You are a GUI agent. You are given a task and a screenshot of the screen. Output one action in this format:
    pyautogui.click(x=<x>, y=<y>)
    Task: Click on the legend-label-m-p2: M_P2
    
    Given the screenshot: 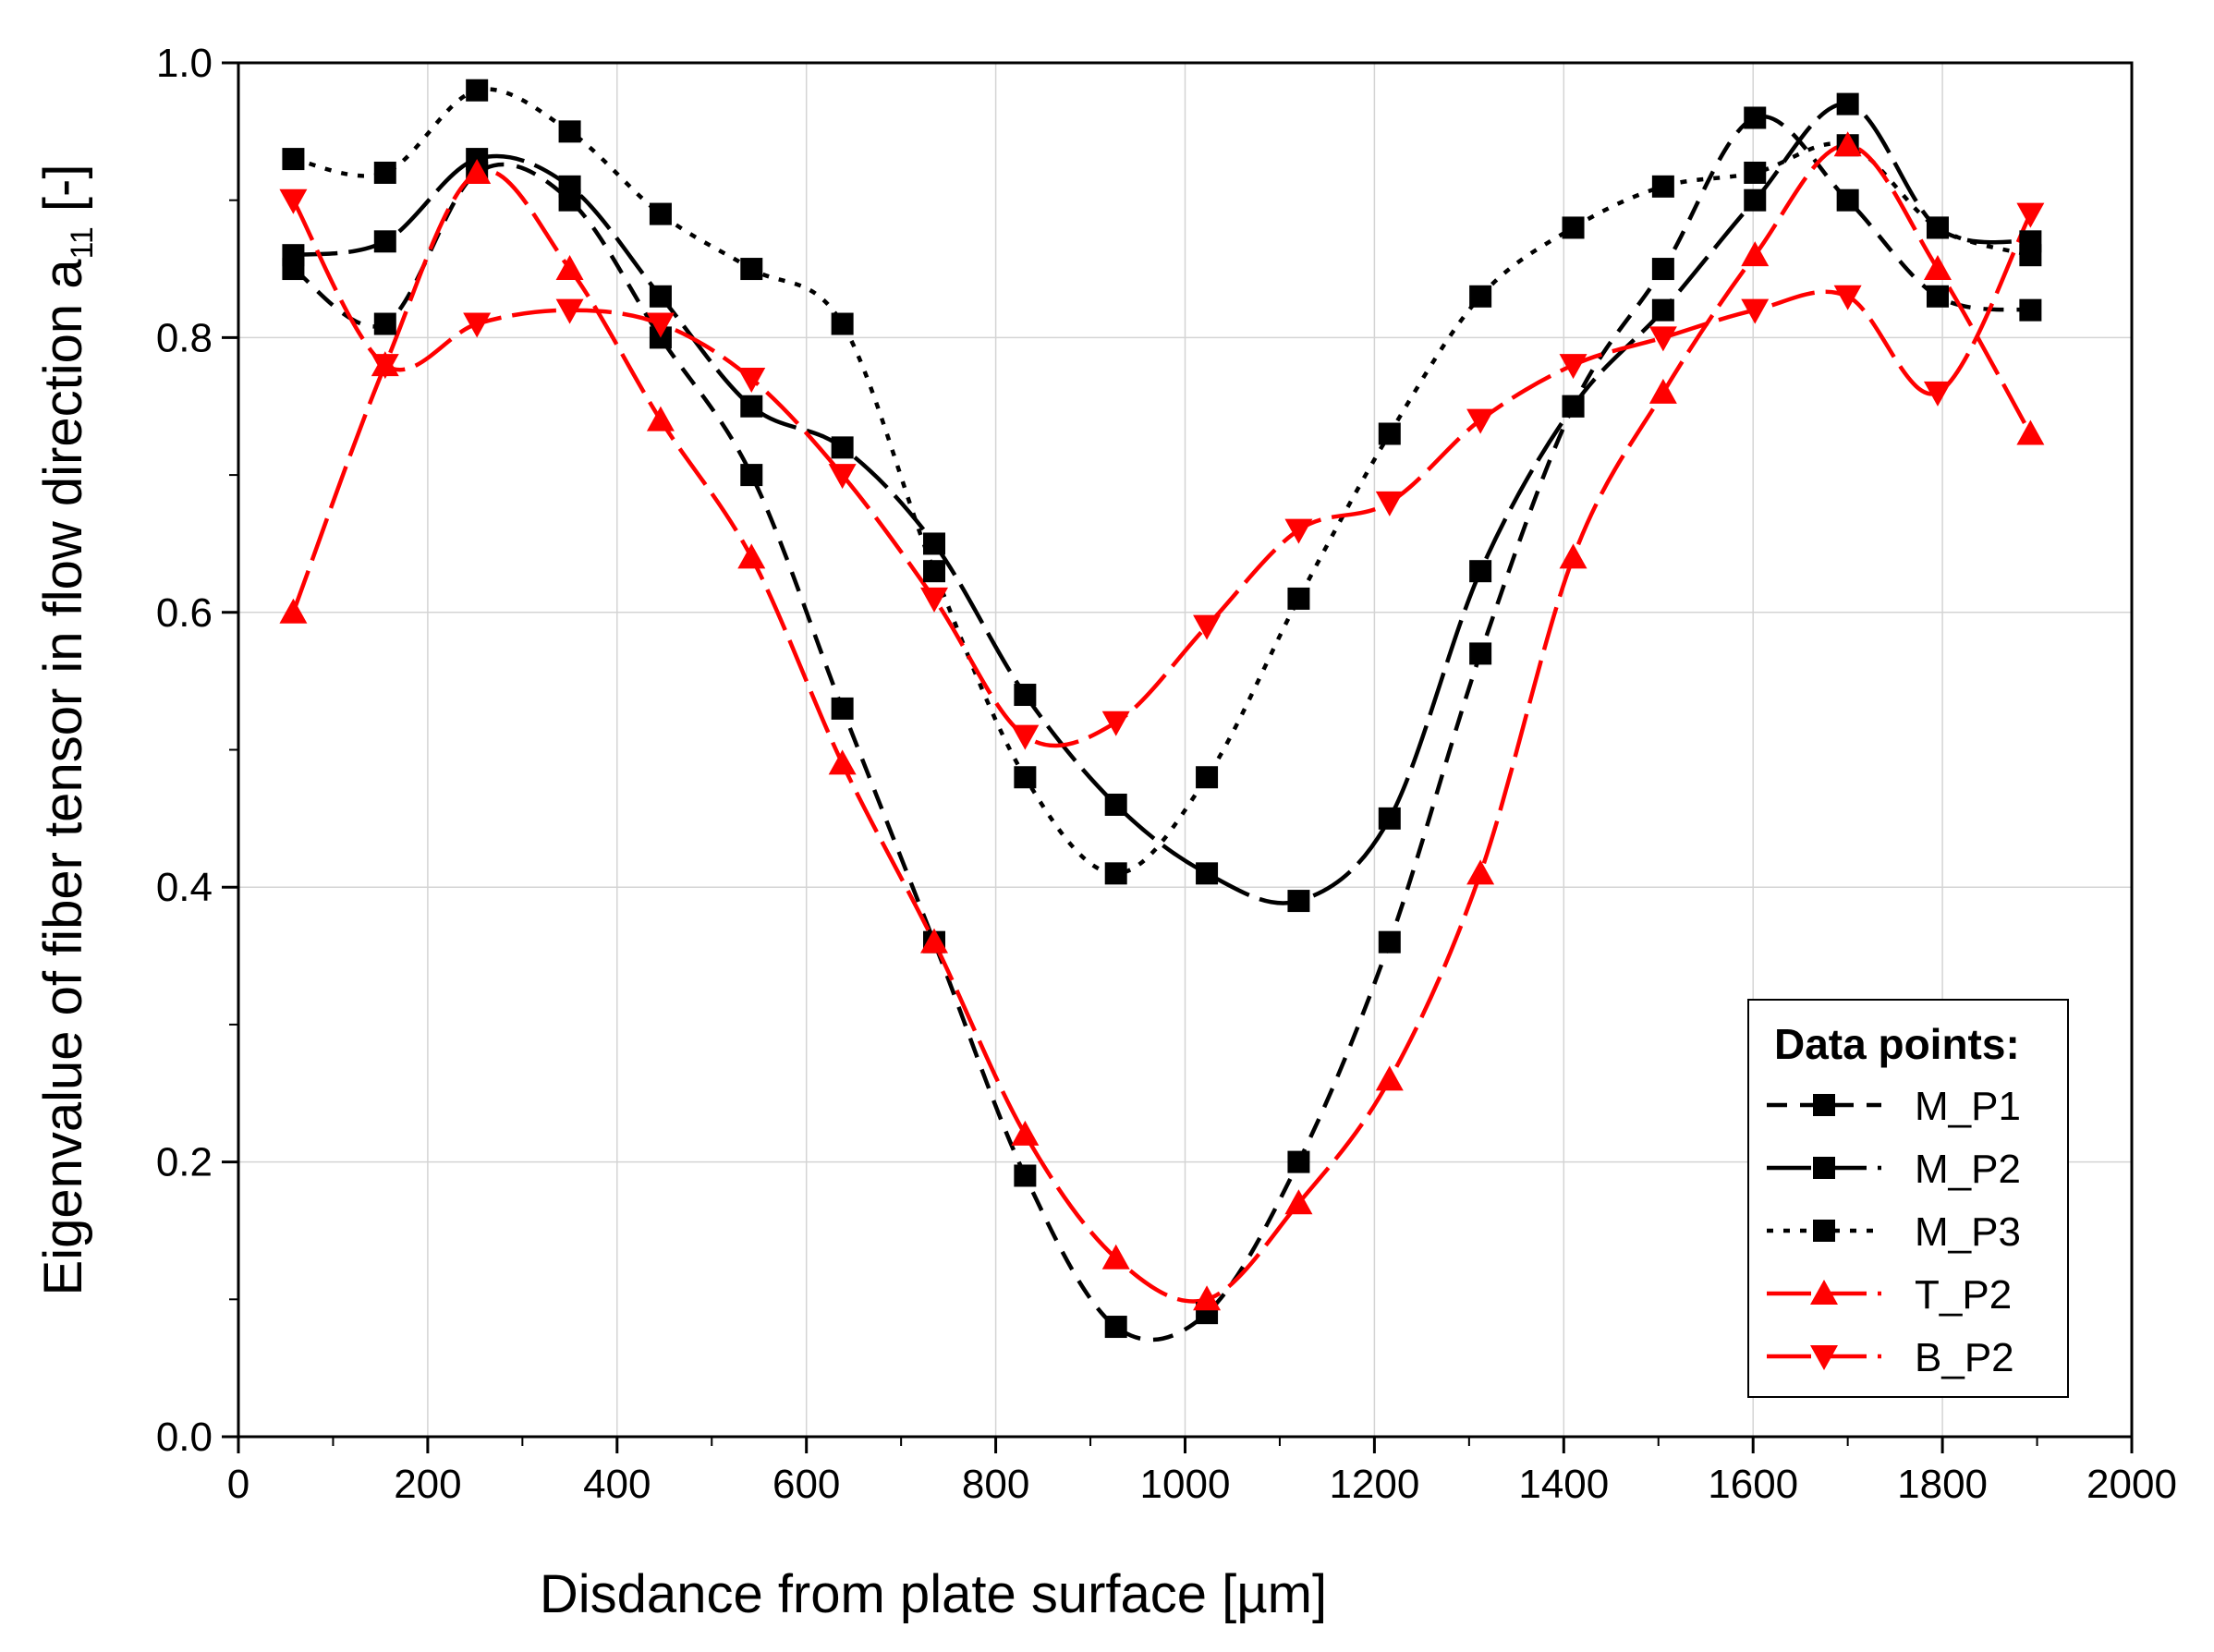 What is the action you would take?
    pyautogui.click(x=1968, y=1169)
    